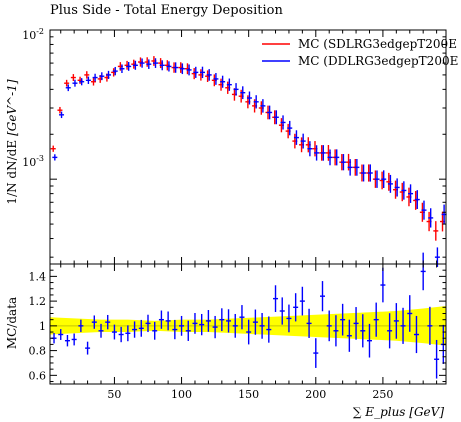 The image size is (461, 422). Describe the element at coordinates (42, 326) in the screenshot. I see `ratio-y-tick-label: 1` at that location.